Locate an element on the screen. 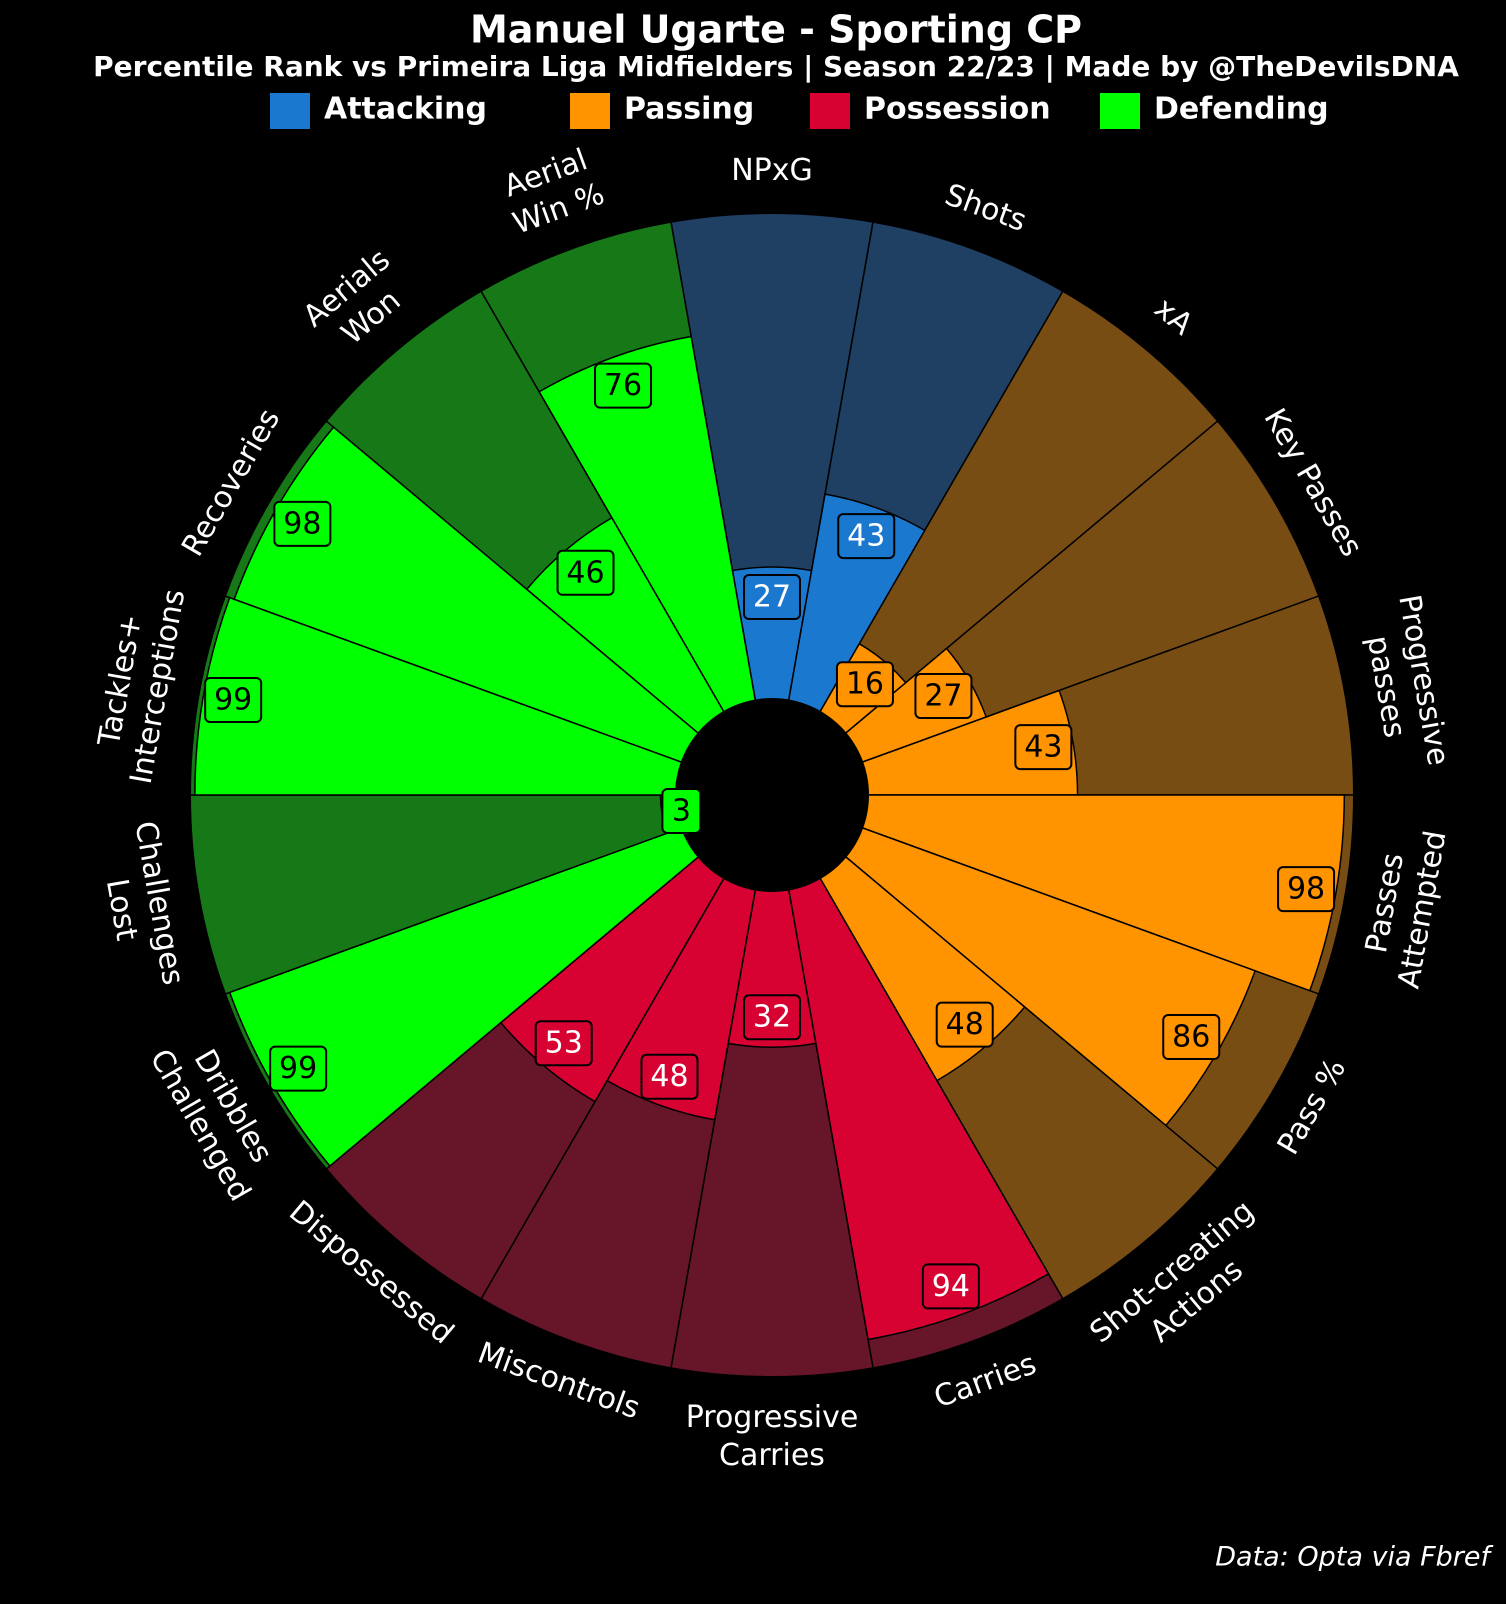  value-label: 86 is located at coordinates (1191, 1037).